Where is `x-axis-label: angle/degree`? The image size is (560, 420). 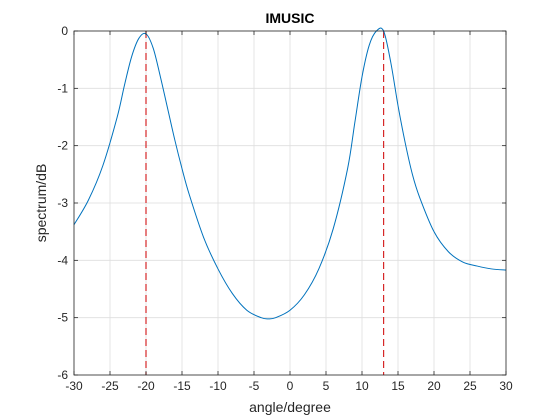 x-axis-label: angle/degree is located at coordinates (290, 407).